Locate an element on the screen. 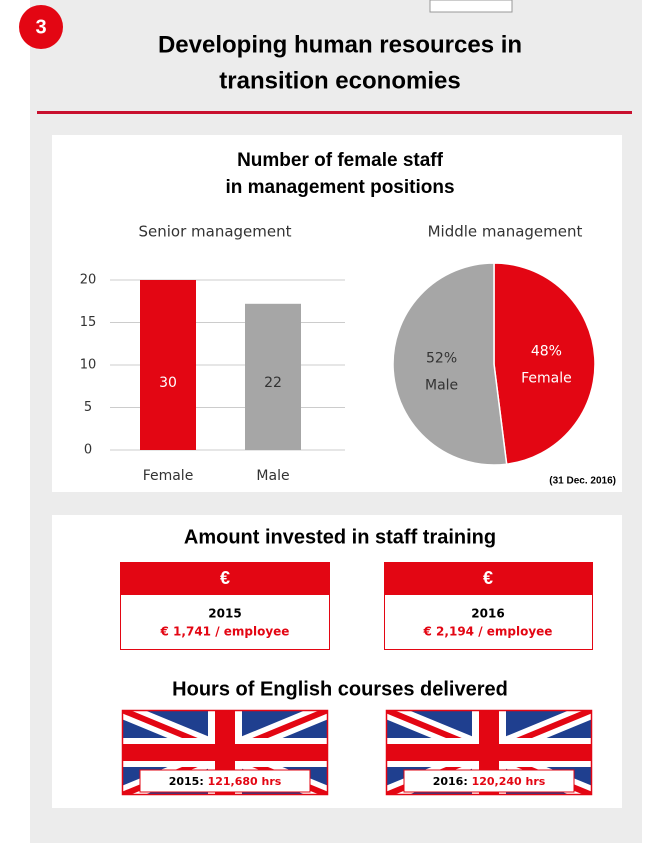 The width and height of the screenshot is (645, 843). y-tick-label: 15 is located at coordinates (88, 322).